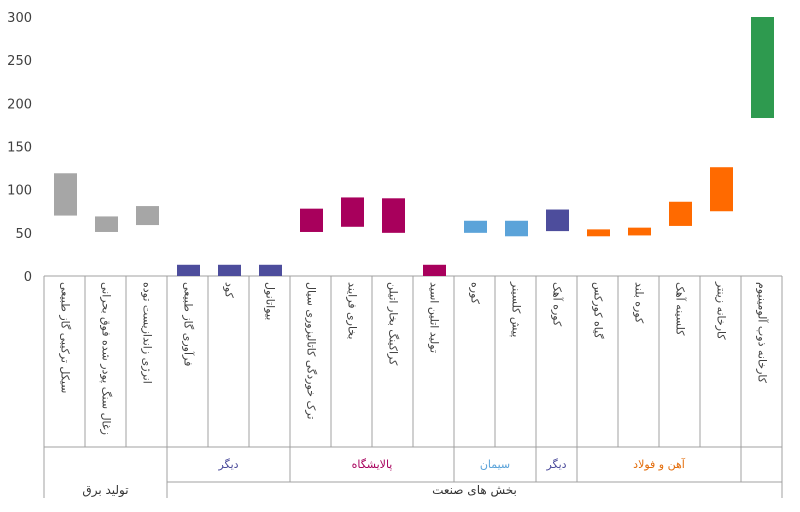 This screenshot has height=512, width=800. Describe the element at coordinates (19, 61) in the screenshot. I see `y-tick-label: 250` at that location.